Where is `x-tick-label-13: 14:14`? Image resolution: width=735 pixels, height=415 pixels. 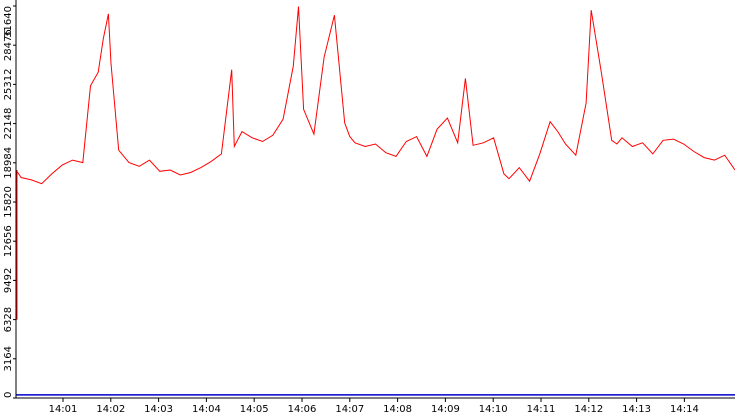
x-tick-label-13: 14:14 is located at coordinates (684, 409).